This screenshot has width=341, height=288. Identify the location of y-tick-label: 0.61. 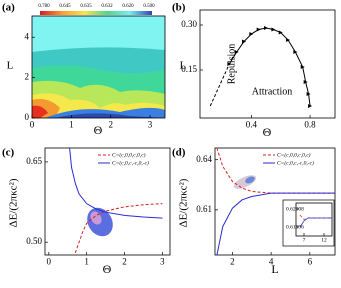
(204, 209).